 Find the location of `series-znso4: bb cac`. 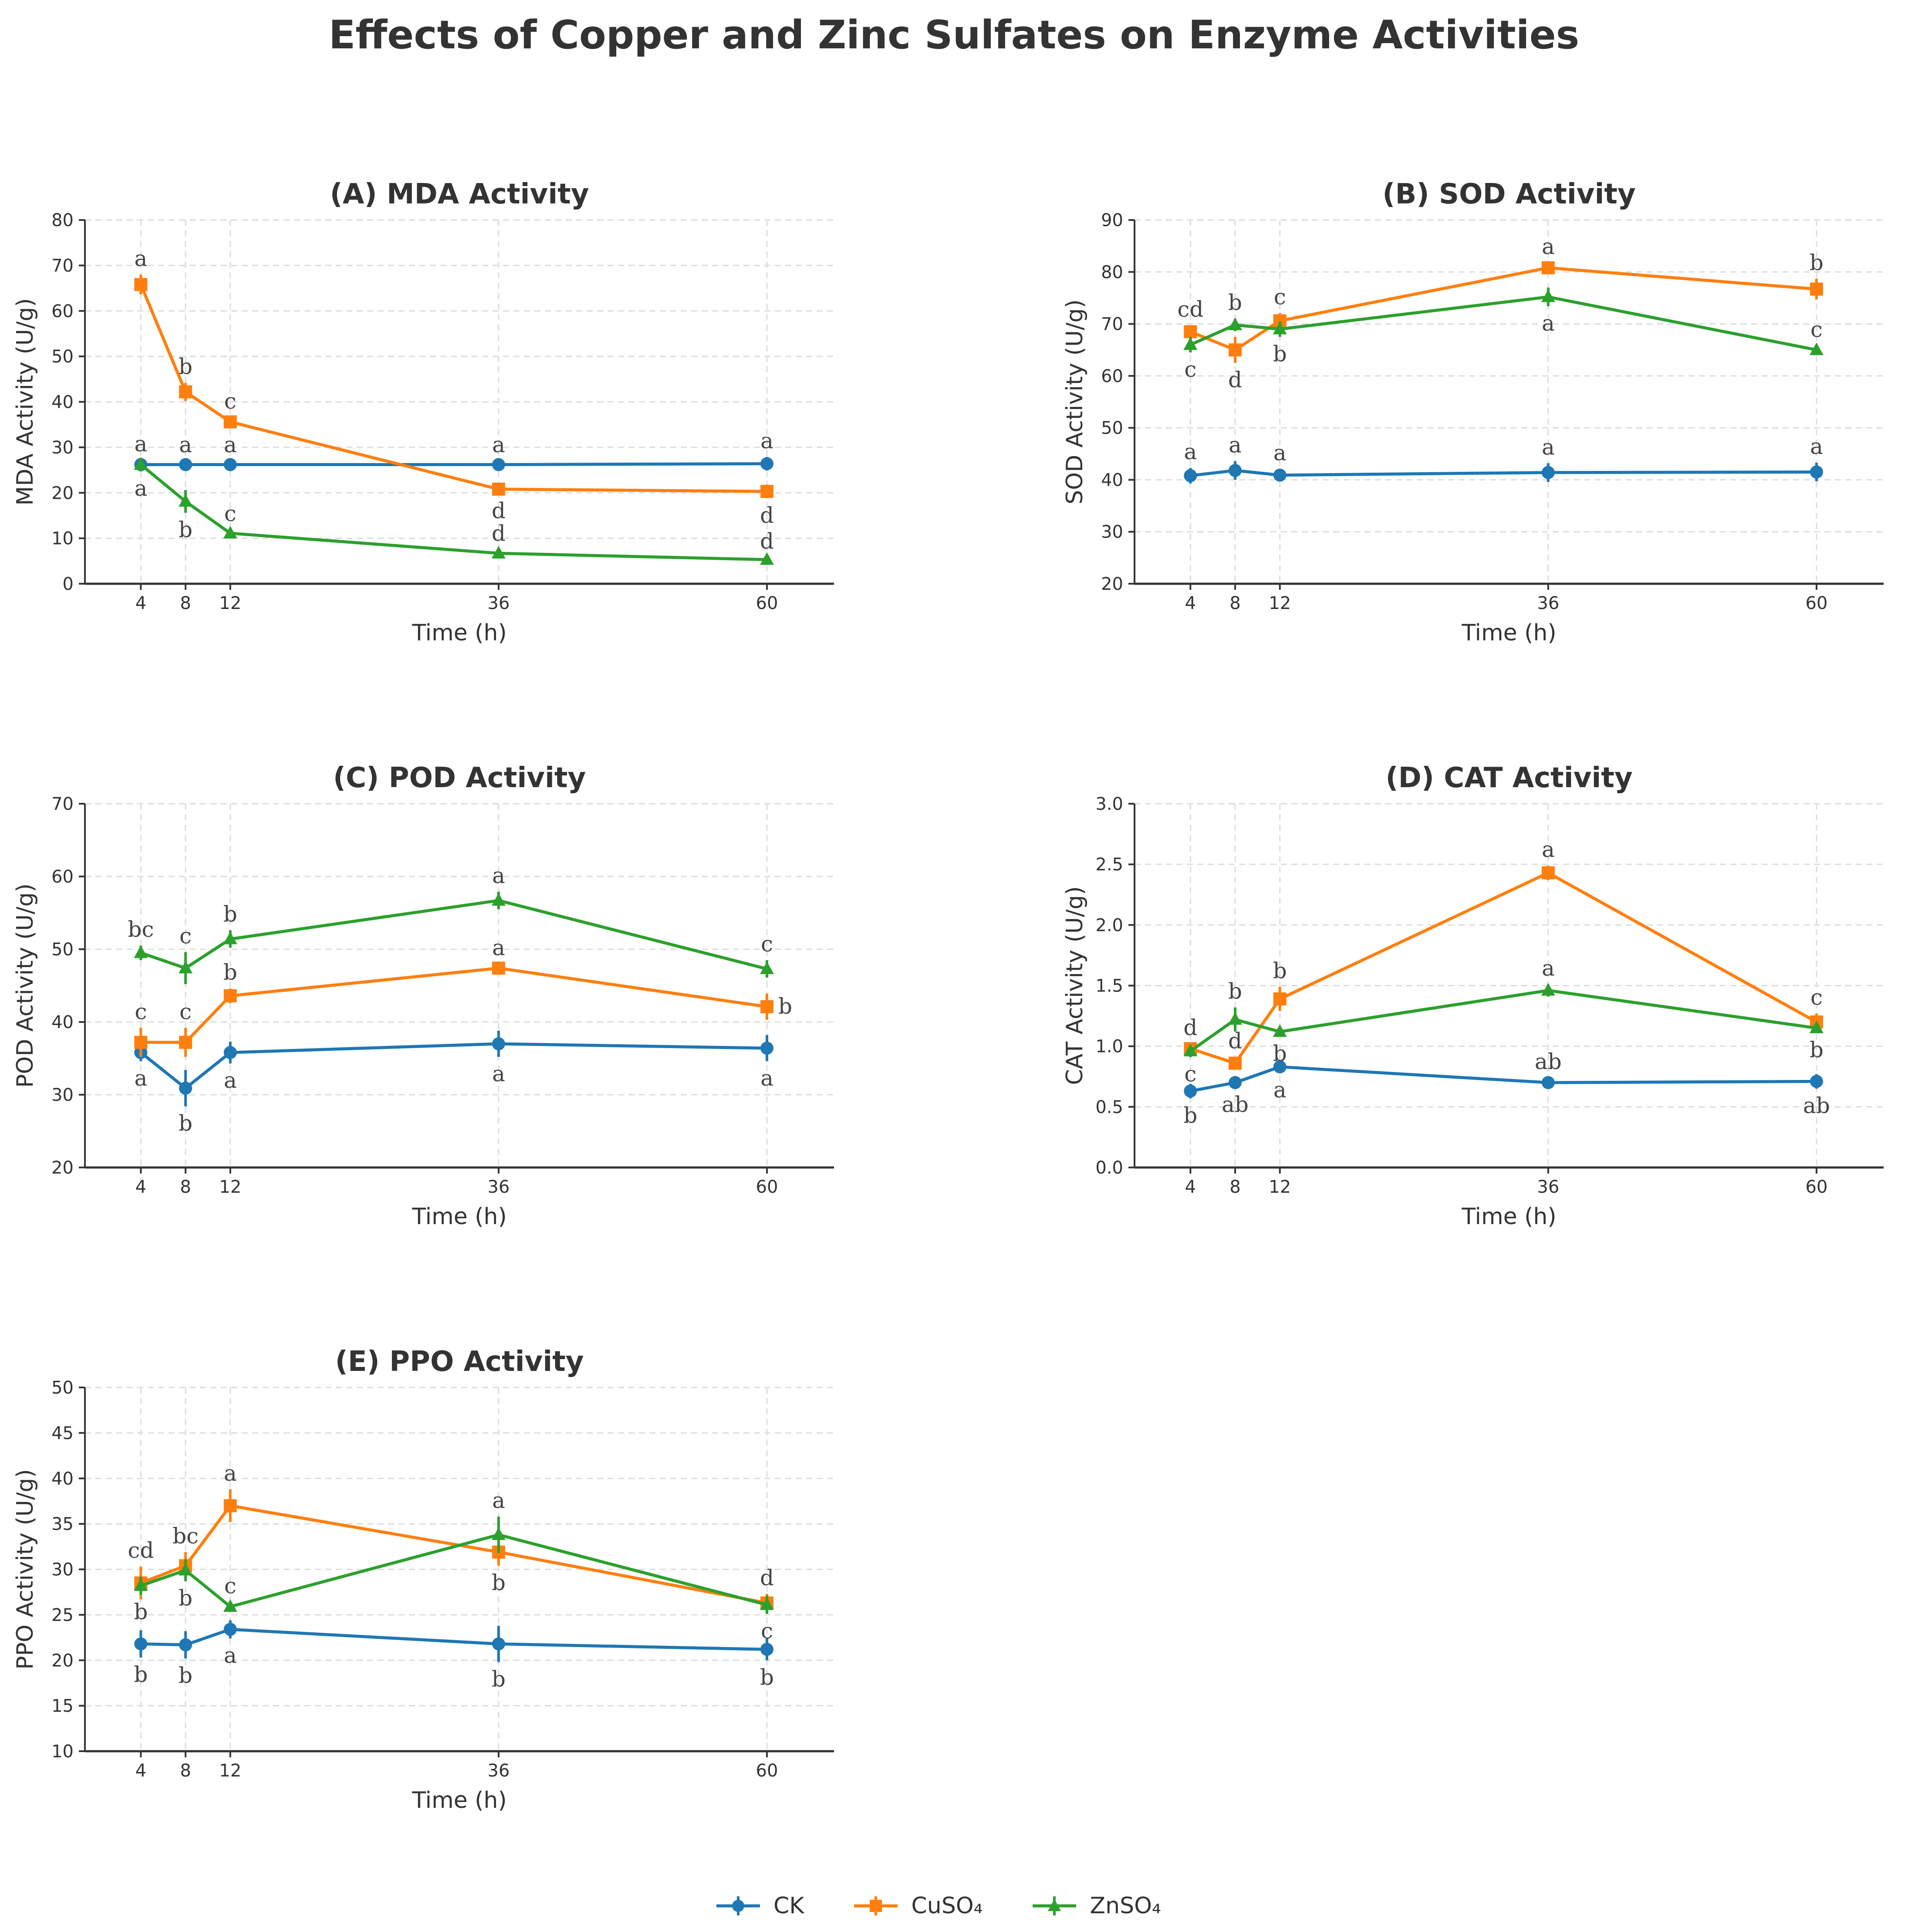

series-znso4: bb cac is located at coordinates (454, 1566).